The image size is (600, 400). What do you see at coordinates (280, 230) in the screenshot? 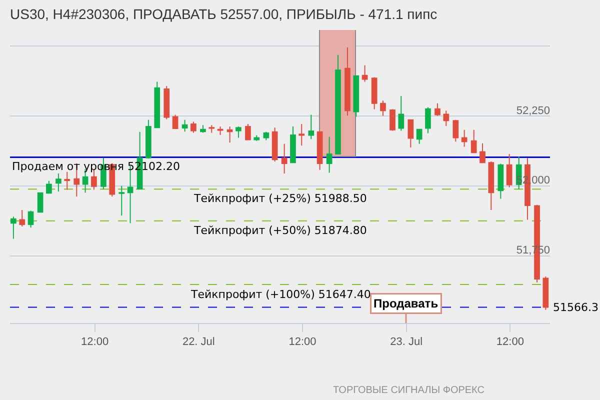
I see `ref-line-label: Тейкпрофит (+50%) 51874.80` at bounding box center [280, 230].